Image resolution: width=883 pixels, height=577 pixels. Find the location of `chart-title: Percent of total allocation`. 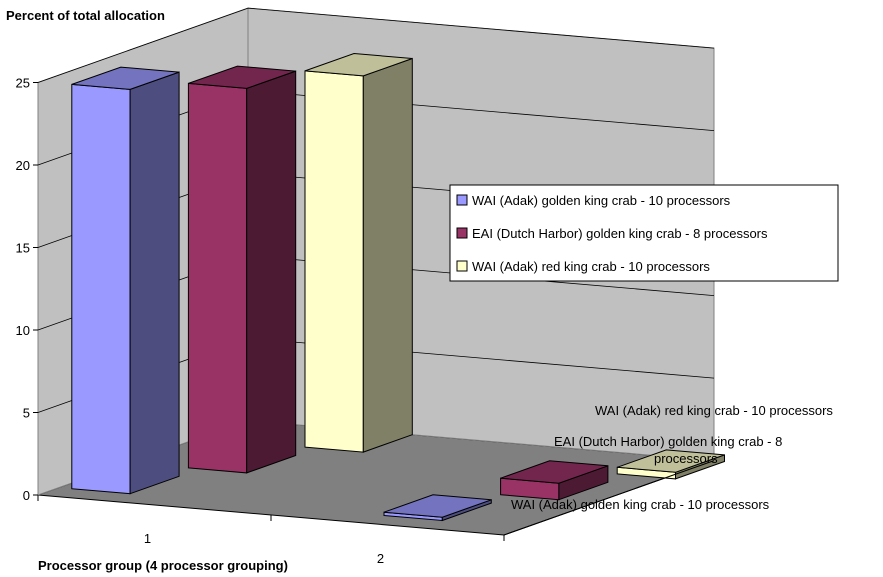

chart-title: Percent of total allocation is located at coordinates (85, 15).